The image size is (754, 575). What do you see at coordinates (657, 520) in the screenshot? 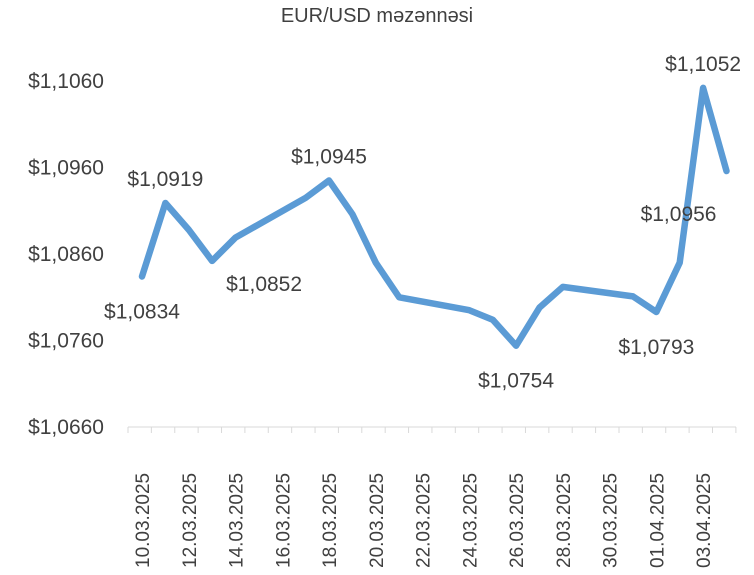
I see `x-tick-label: 01.04.2025` at bounding box center [657, 520].